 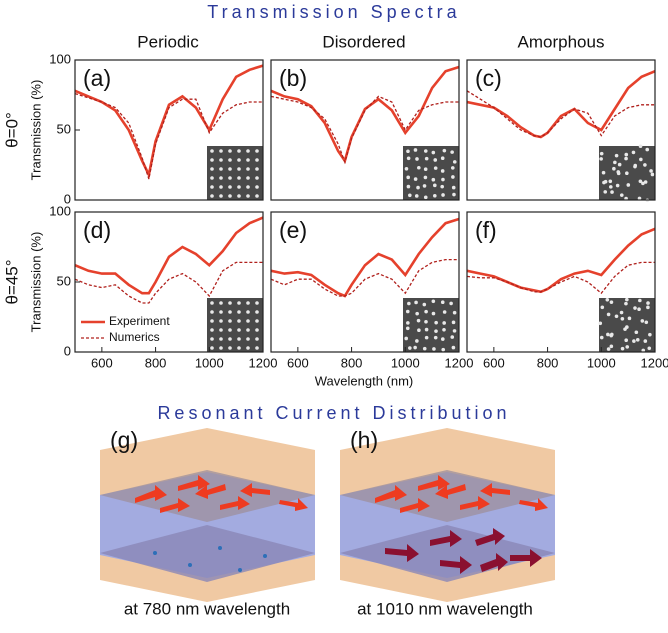 I want to click on illustration-h: (h) at 1010 nm wavelength, so click(x=447, y=522).